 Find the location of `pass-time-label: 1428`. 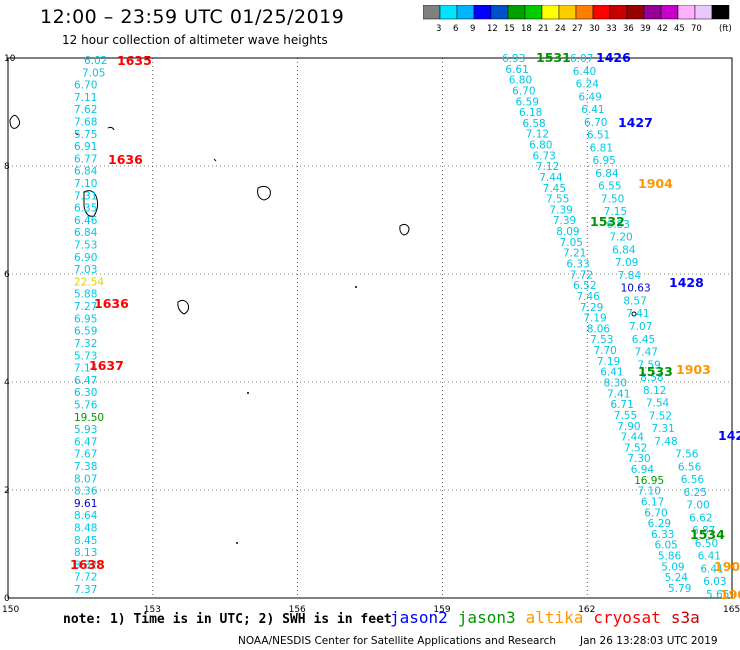

pass-time-label: 1428 is located at coordinates (686, 282).